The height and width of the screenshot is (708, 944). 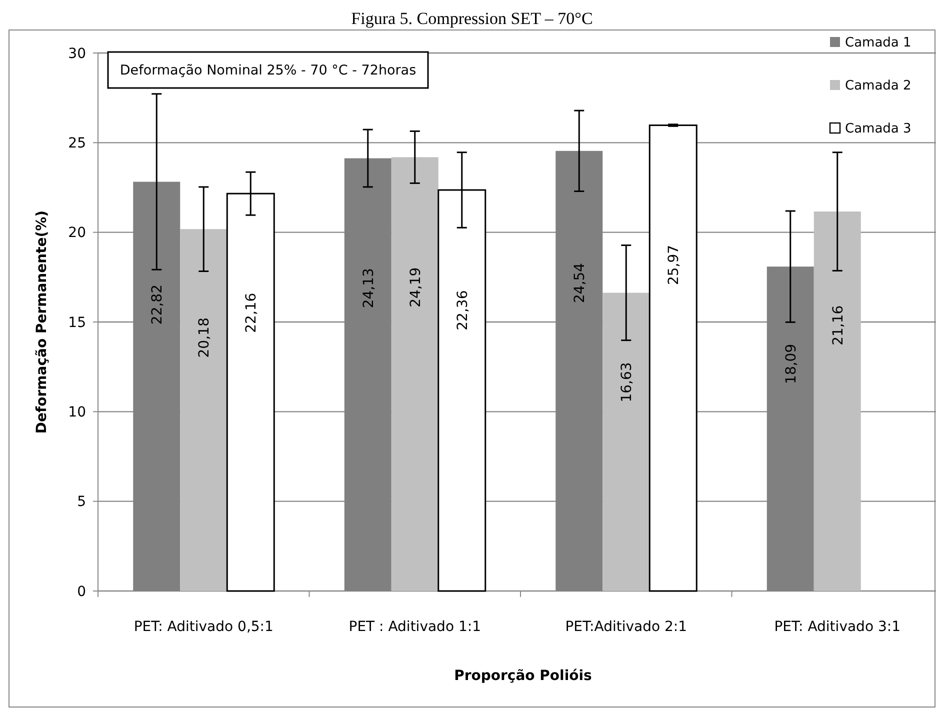 What do you see at coordinates (204, 627) in the screenshot?
I see `x-tick-label: PET: Aditivado 0,5:1` at bounding box center [204, 627].